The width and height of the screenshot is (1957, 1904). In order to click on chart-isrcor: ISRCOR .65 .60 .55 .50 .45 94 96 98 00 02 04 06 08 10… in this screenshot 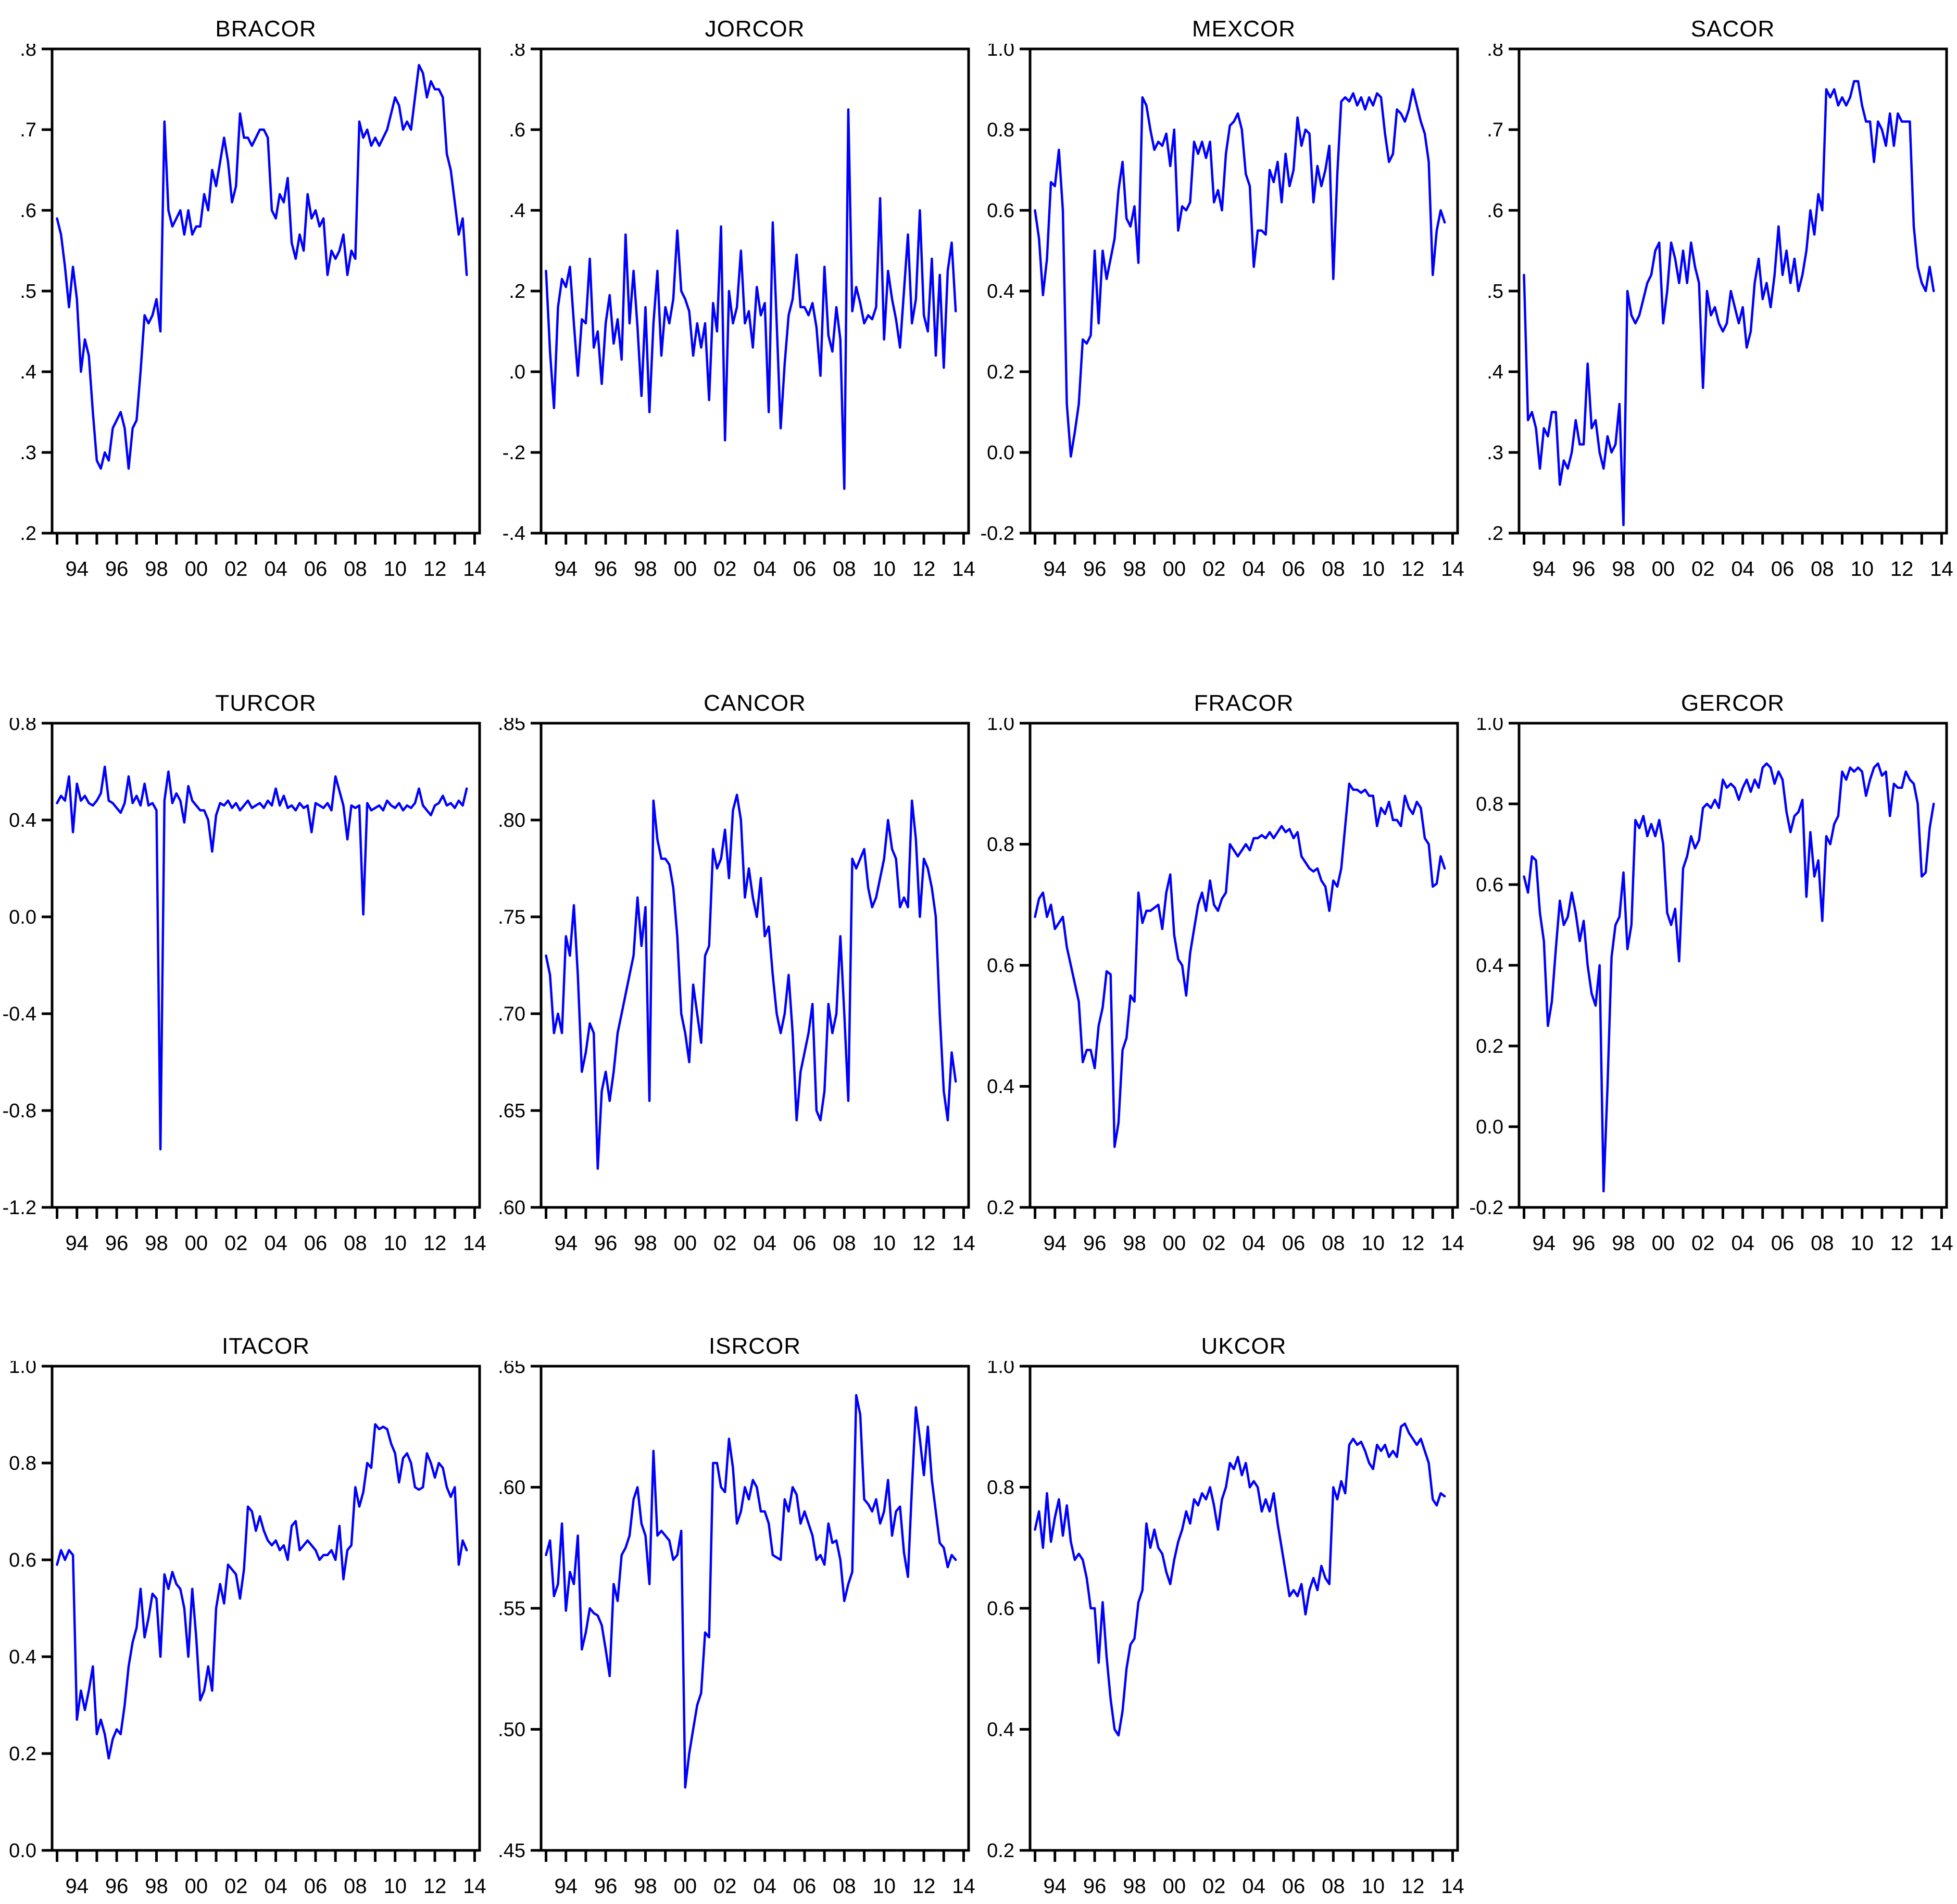, I will do `click(733, 1586)`.